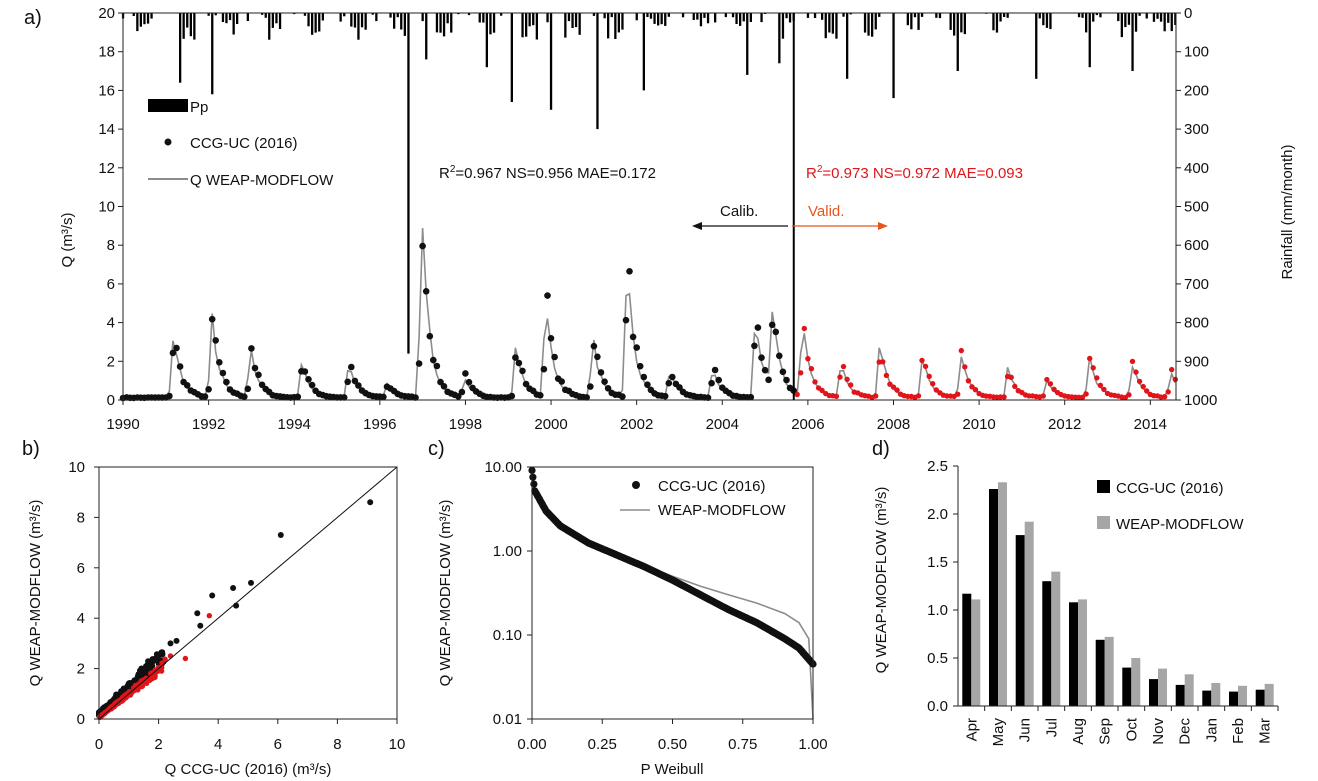 This screenshot has height=781, width=1318. What do you see at coordinates (248, 593) in the screenshot?
I see `one-to-one-line` at bounding box center [248, 593].